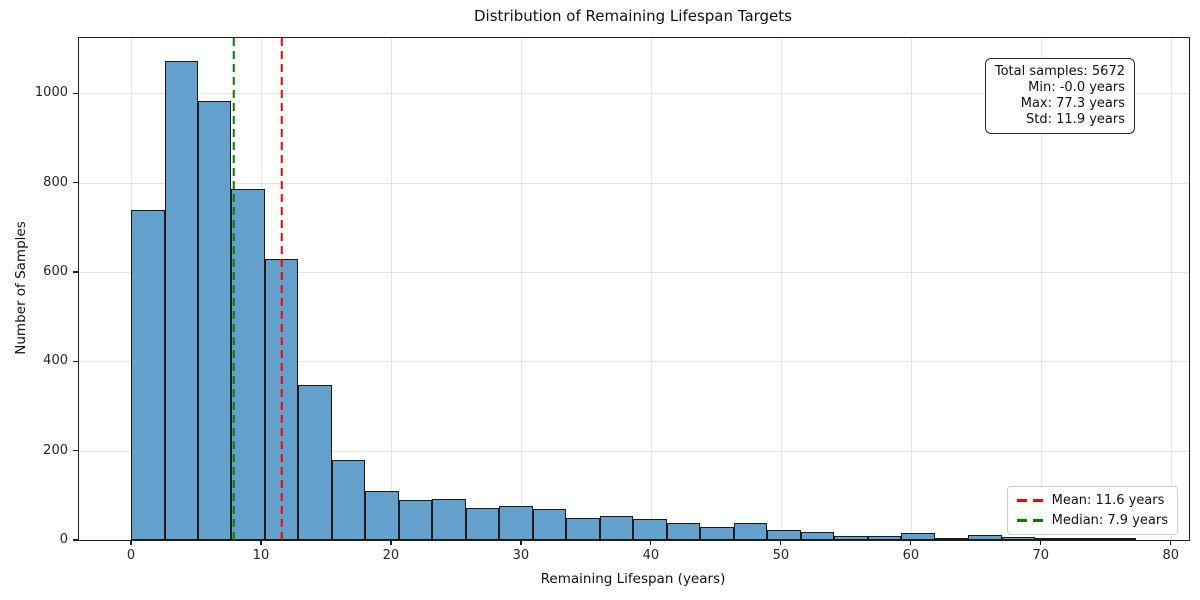 The width and height of the screenshot is (1200, 600). What do you see at coordinates (1076, 87) in the screenshot?
I see `stats-min: Min: -0.0 years` at bounding box center [1076, 87].